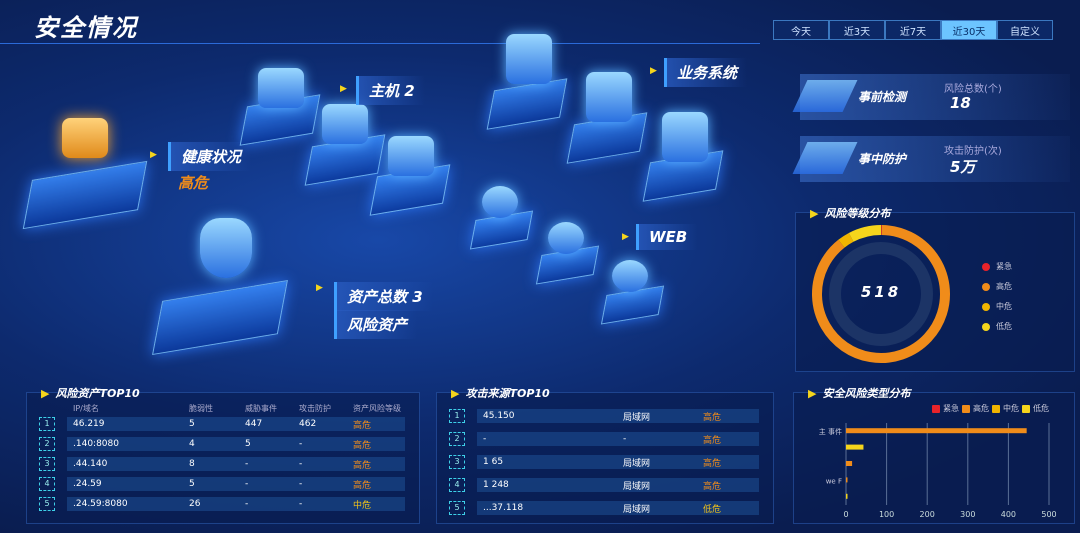 Image resolution: width=1080 pixels, height=533 pixels. What do you see at coordinates (960, 103) in the screenshot?
I see `stat-value: 18` at bounding box center [960, 103].